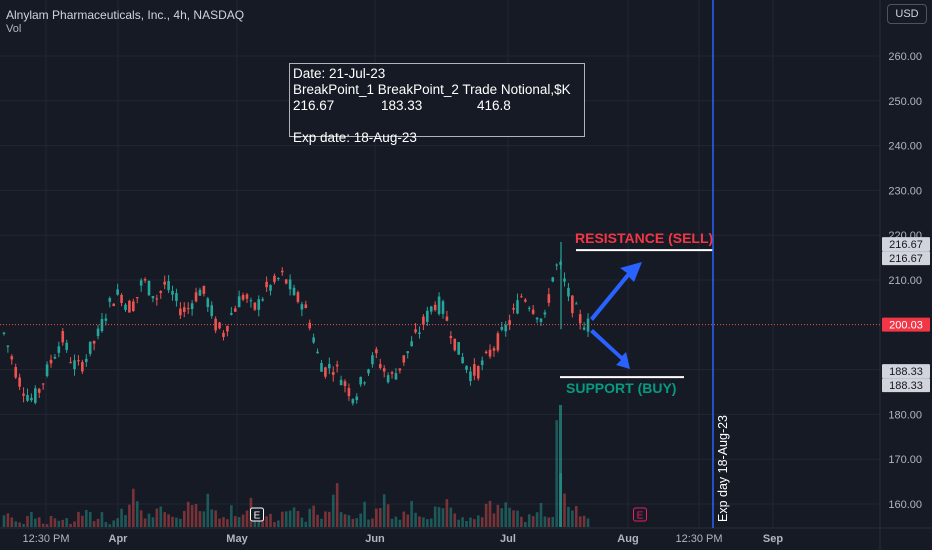 This screenshot has height=550, width=932. Describe the element at coordinates (339, 73) in the screenshot. I see `info-date: Date: 21-Jul-23` at that location.